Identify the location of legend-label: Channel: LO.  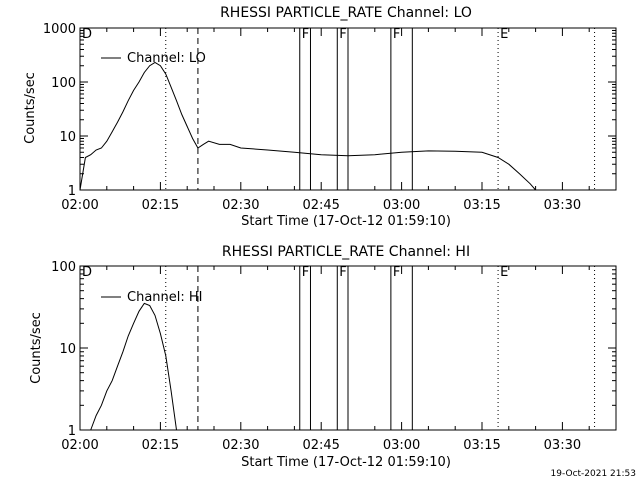
(166, 58).